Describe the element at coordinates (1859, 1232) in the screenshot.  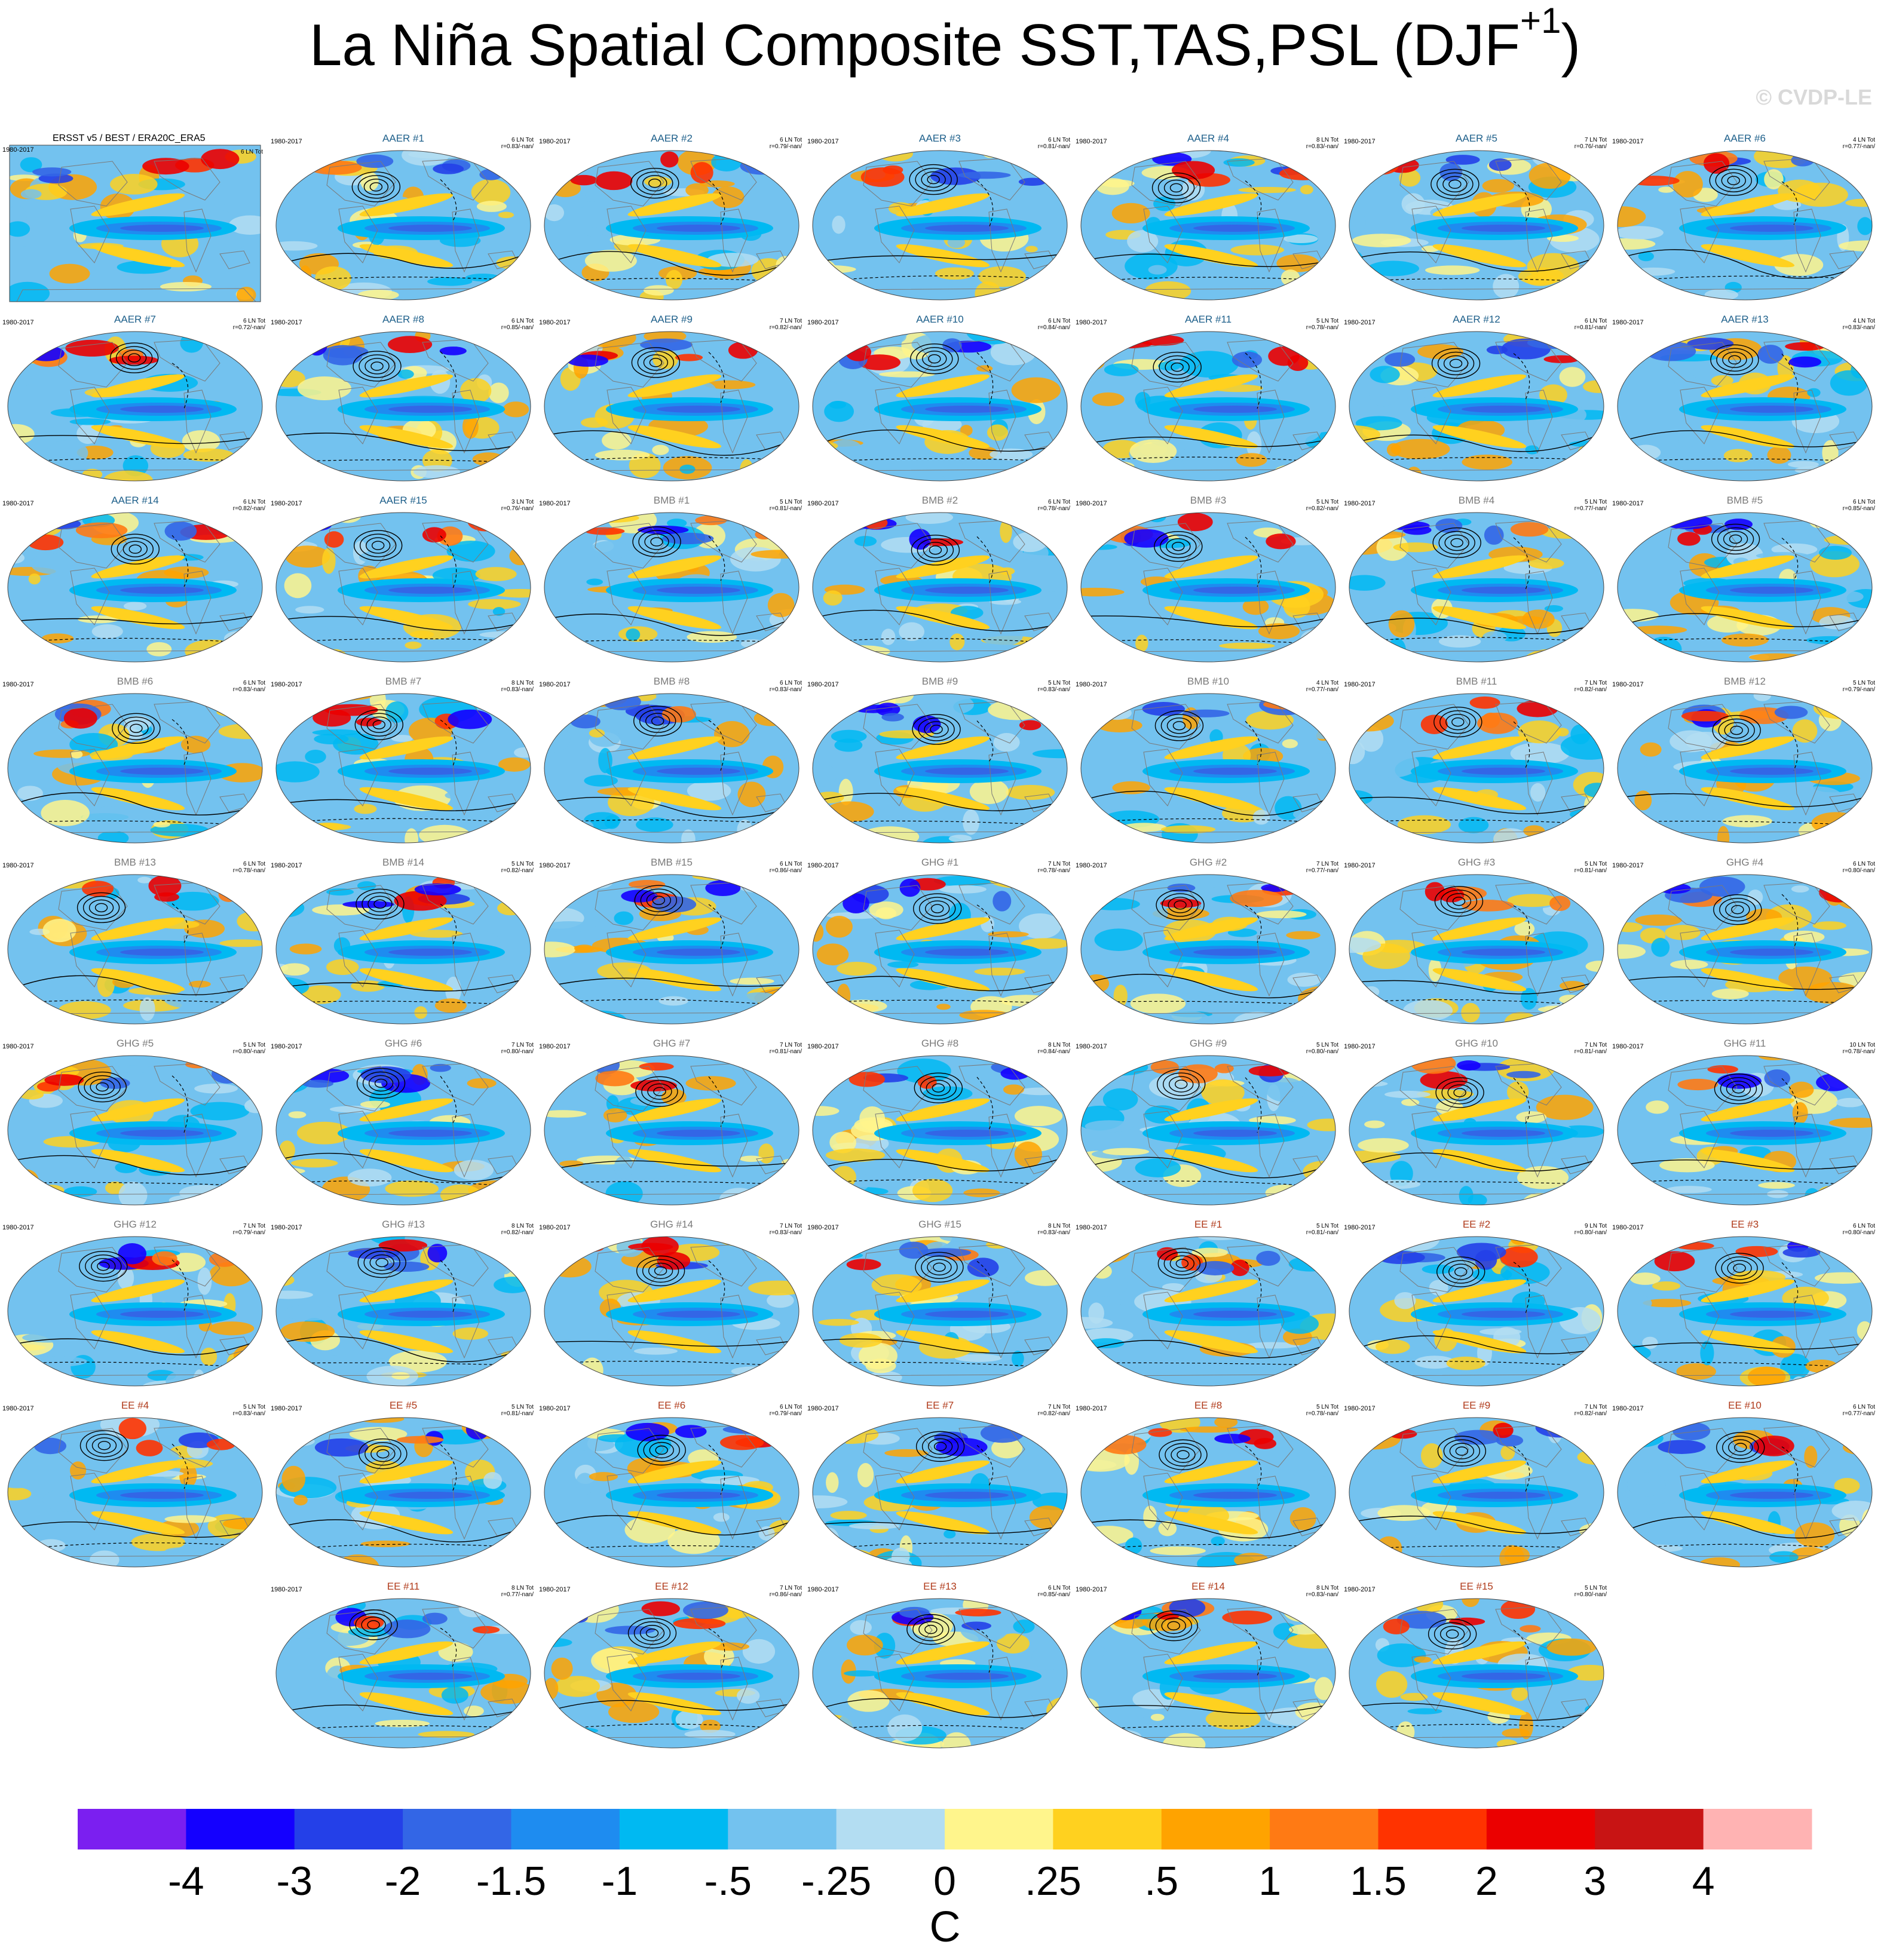
I see `panel-correlation: r=0.80/-nan/` at that location.